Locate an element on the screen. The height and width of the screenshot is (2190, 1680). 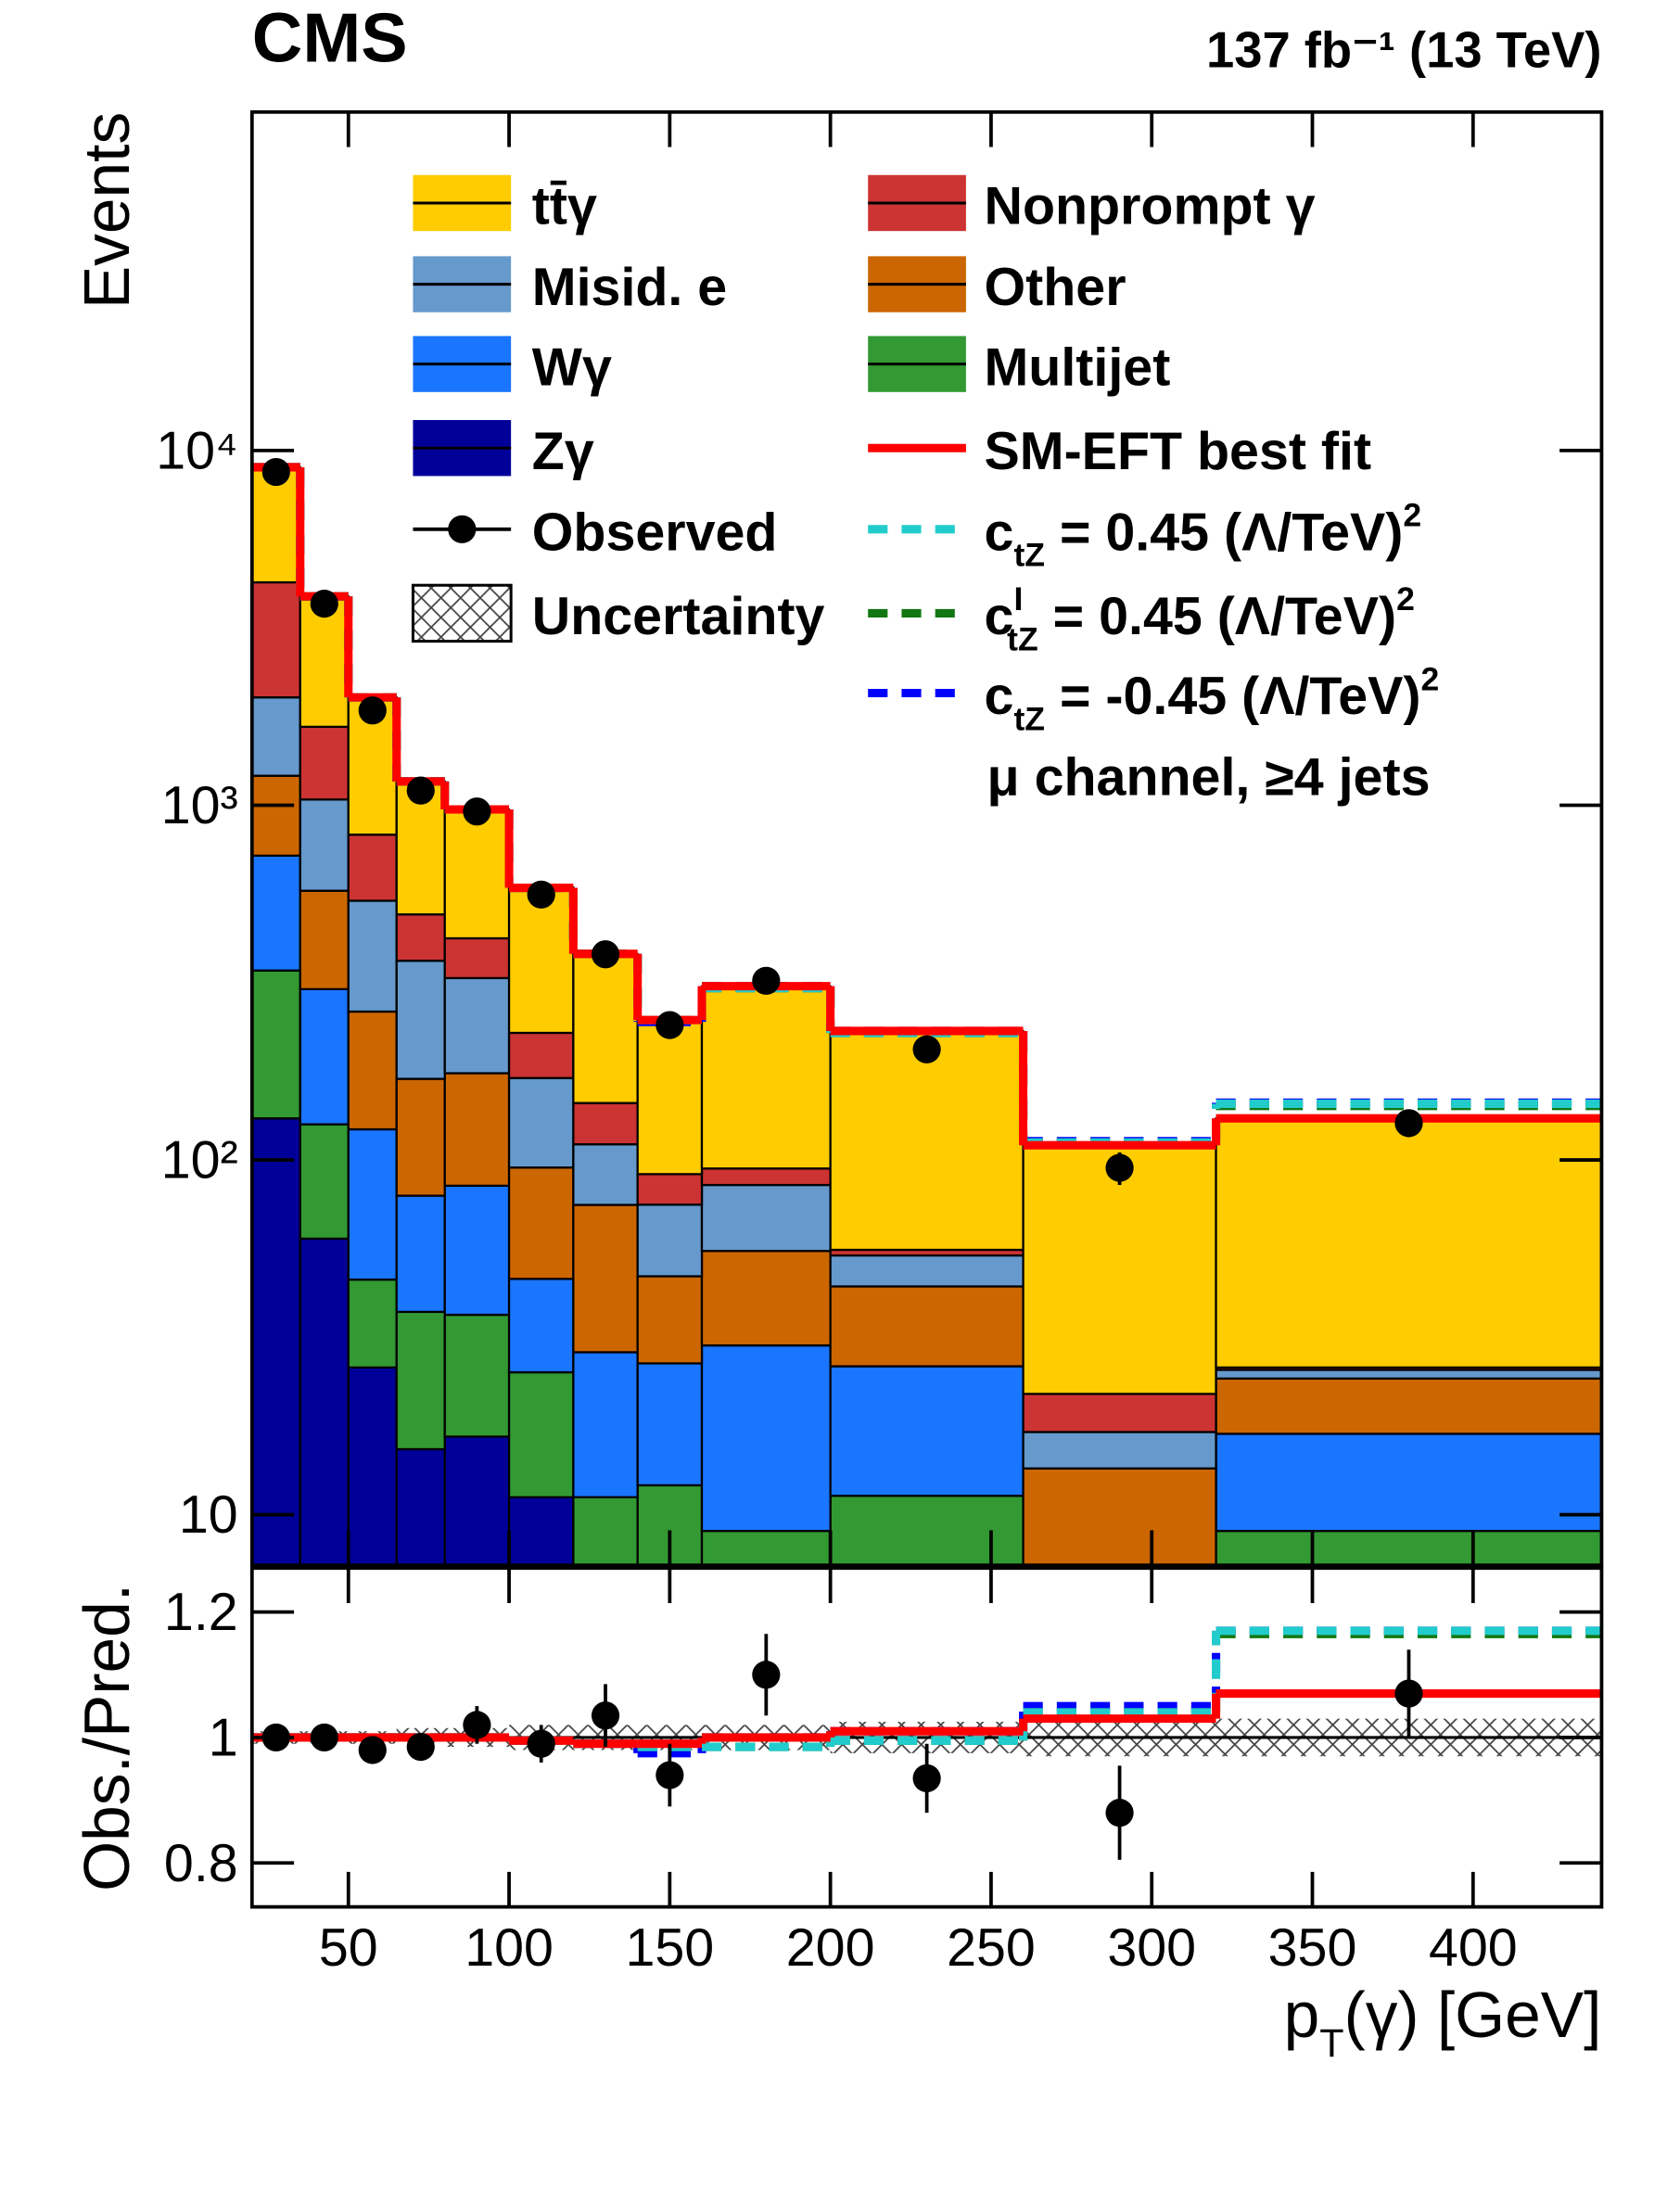
legend-label: Other is located at coordinates (1055, 287).